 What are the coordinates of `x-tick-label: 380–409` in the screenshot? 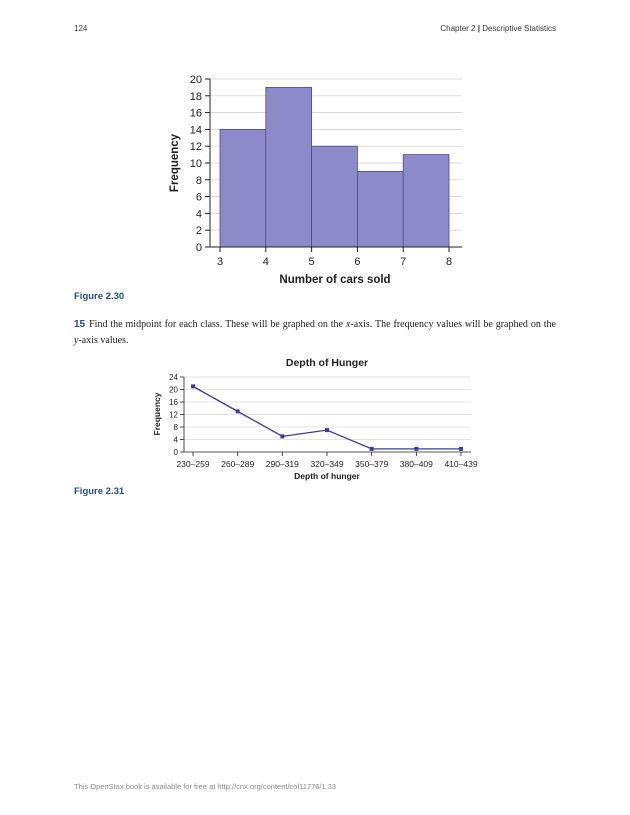 It's located at (416, 464).